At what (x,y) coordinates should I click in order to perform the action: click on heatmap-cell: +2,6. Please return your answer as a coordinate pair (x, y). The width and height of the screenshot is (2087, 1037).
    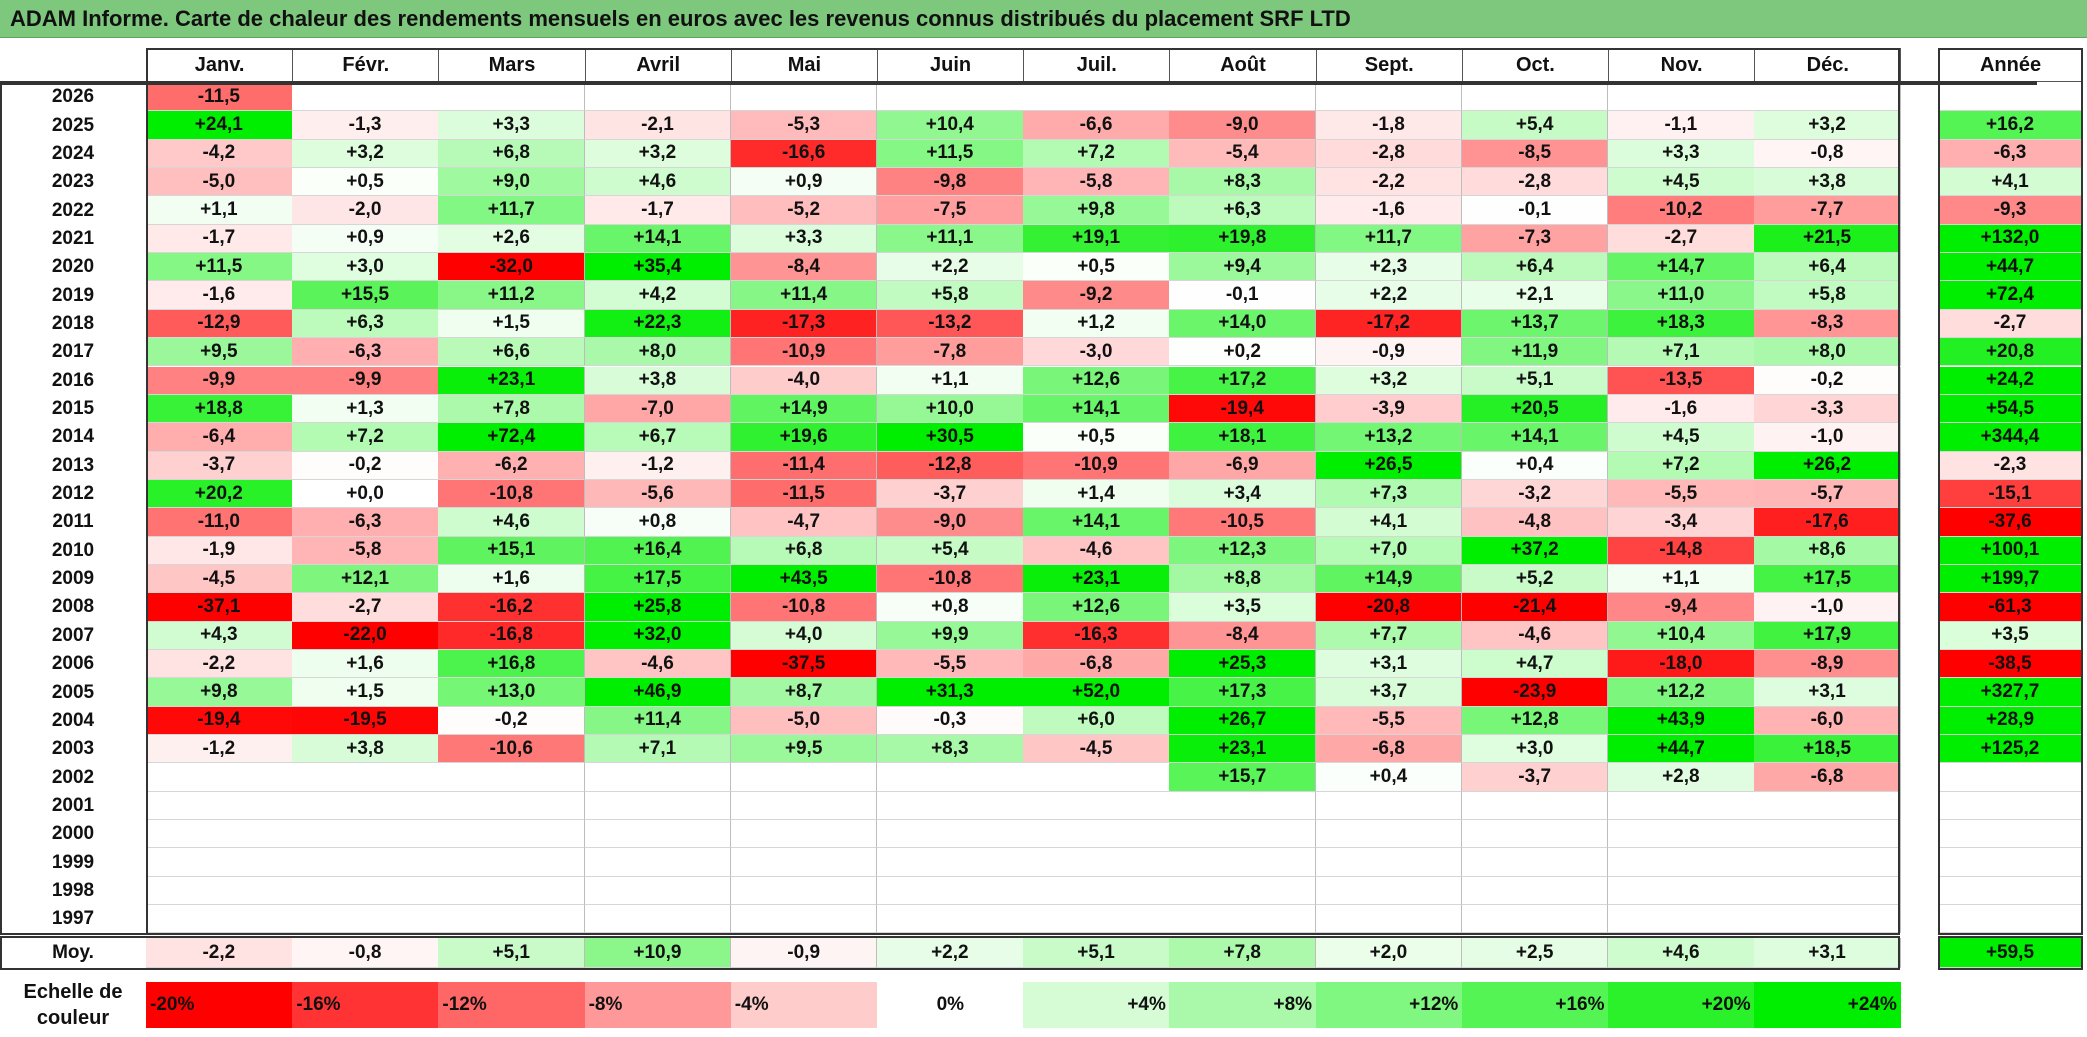
    Looking at the image, I should click on (512, 239).